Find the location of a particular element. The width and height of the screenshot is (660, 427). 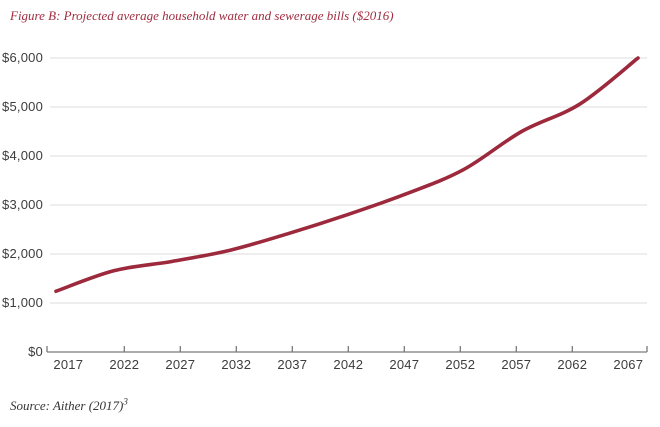

x-tick-label: 2042 is located at coordinates (348, 364).